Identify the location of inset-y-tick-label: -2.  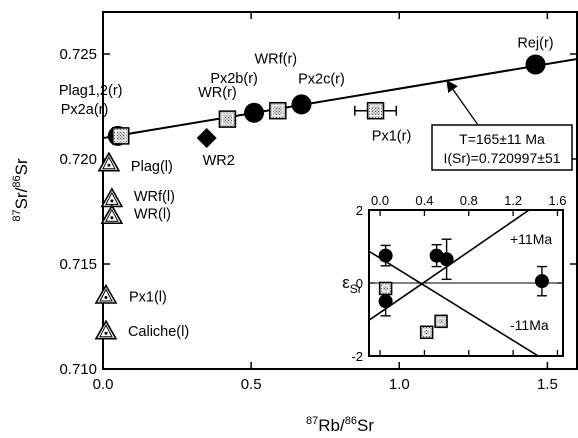
(357, 356).